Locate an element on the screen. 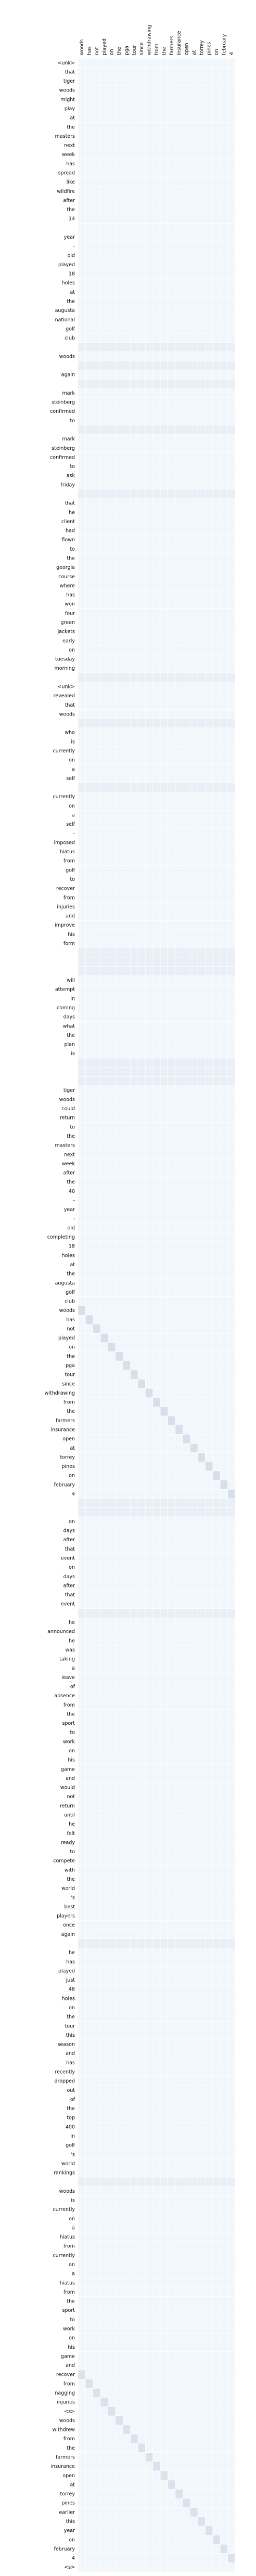 This screenshot has width=256, height=2576. x-tick-label: open is located at coordinates (187, 49).